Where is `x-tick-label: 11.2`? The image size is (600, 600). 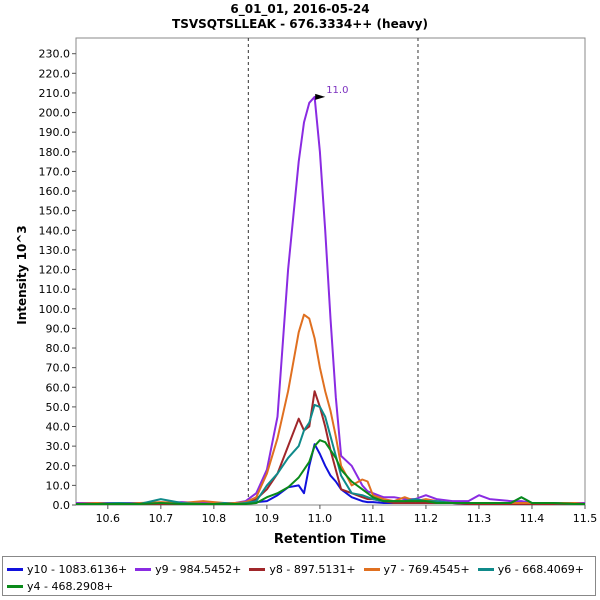
x-tick-label: 11.2 is located at coordinates (426, 518).